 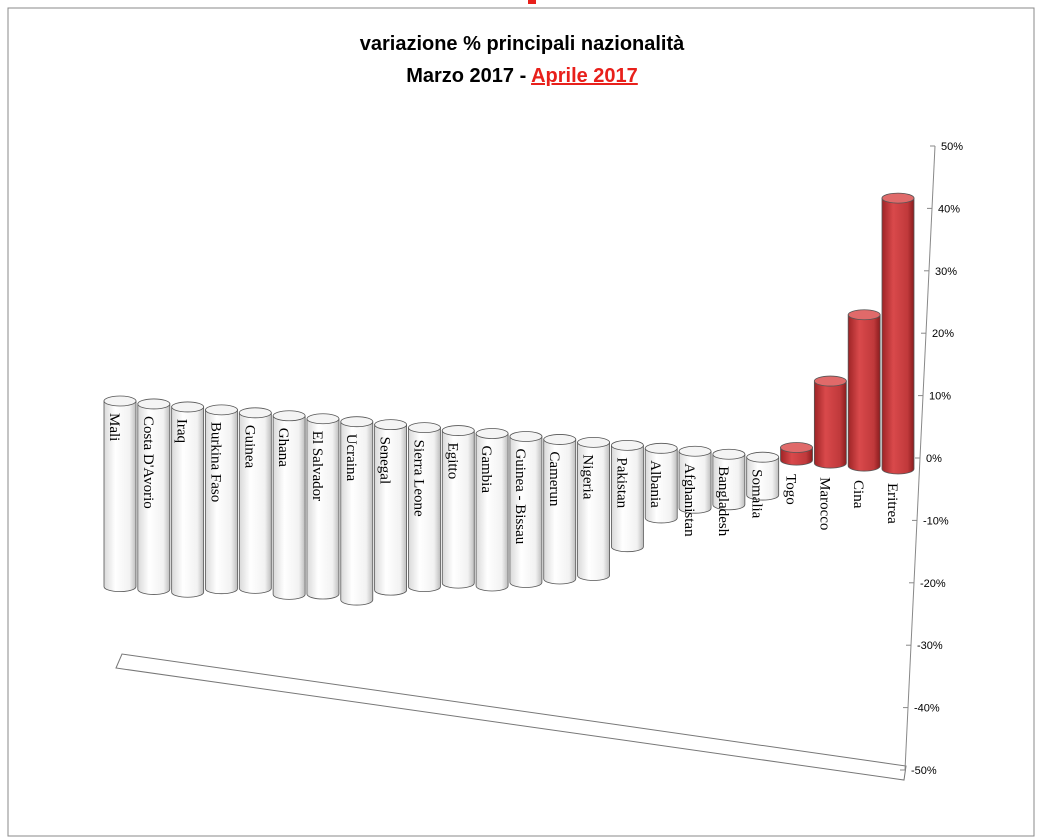 What do you see at coordinates (215, 462) in the screenshot?
I see `category-label: Burkina Faso` at bounding box center [215, 462].